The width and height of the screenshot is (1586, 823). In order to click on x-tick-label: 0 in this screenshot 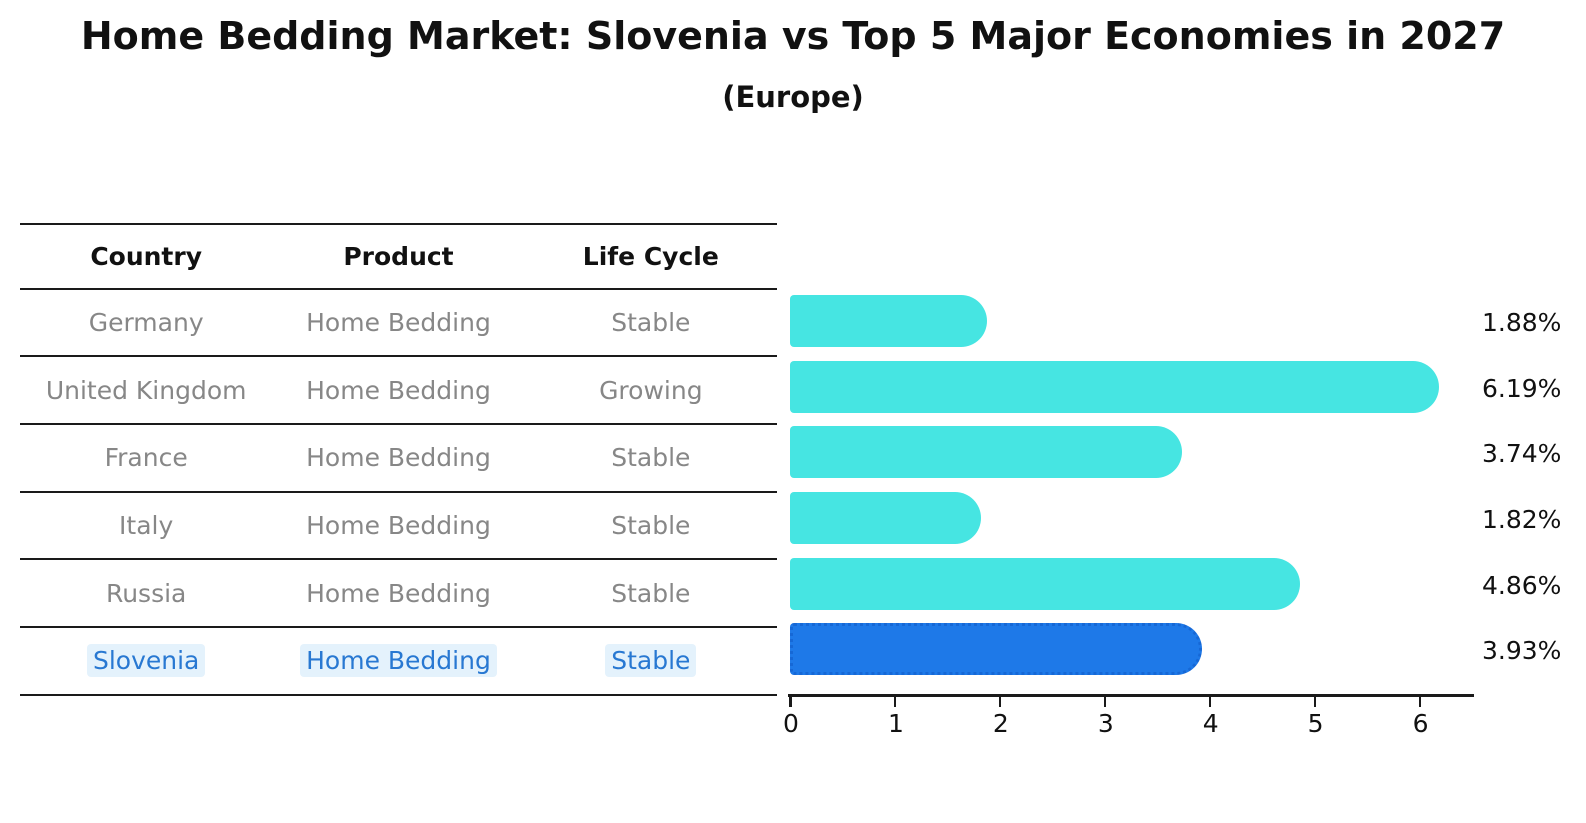, I will do `click(791, 723)`.